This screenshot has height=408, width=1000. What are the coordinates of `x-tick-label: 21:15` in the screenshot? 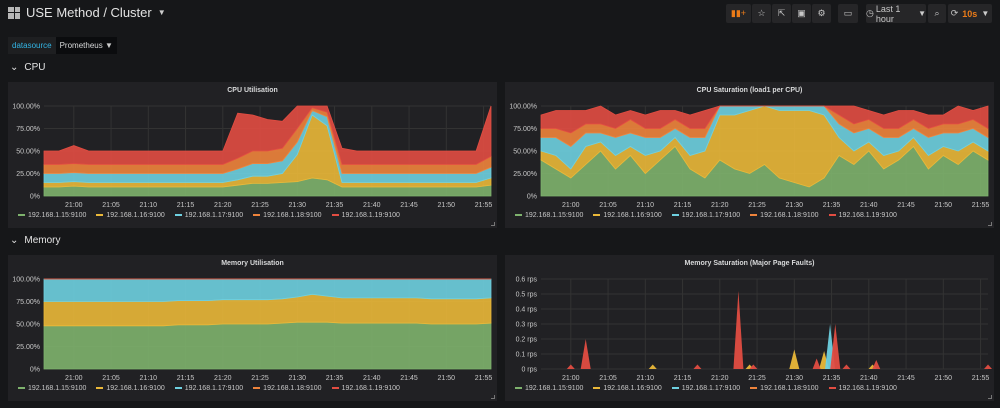 It's located at (683, 378).